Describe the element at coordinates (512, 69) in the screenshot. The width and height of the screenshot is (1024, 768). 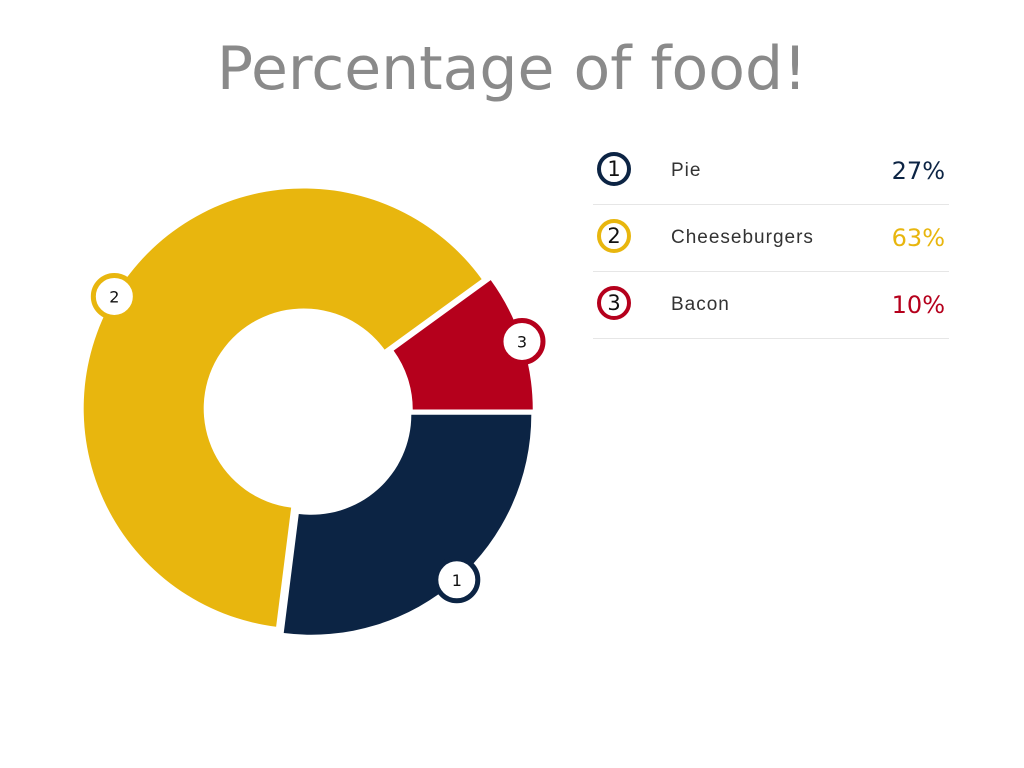
I see `chart-title: Percentage of food!` at that location.